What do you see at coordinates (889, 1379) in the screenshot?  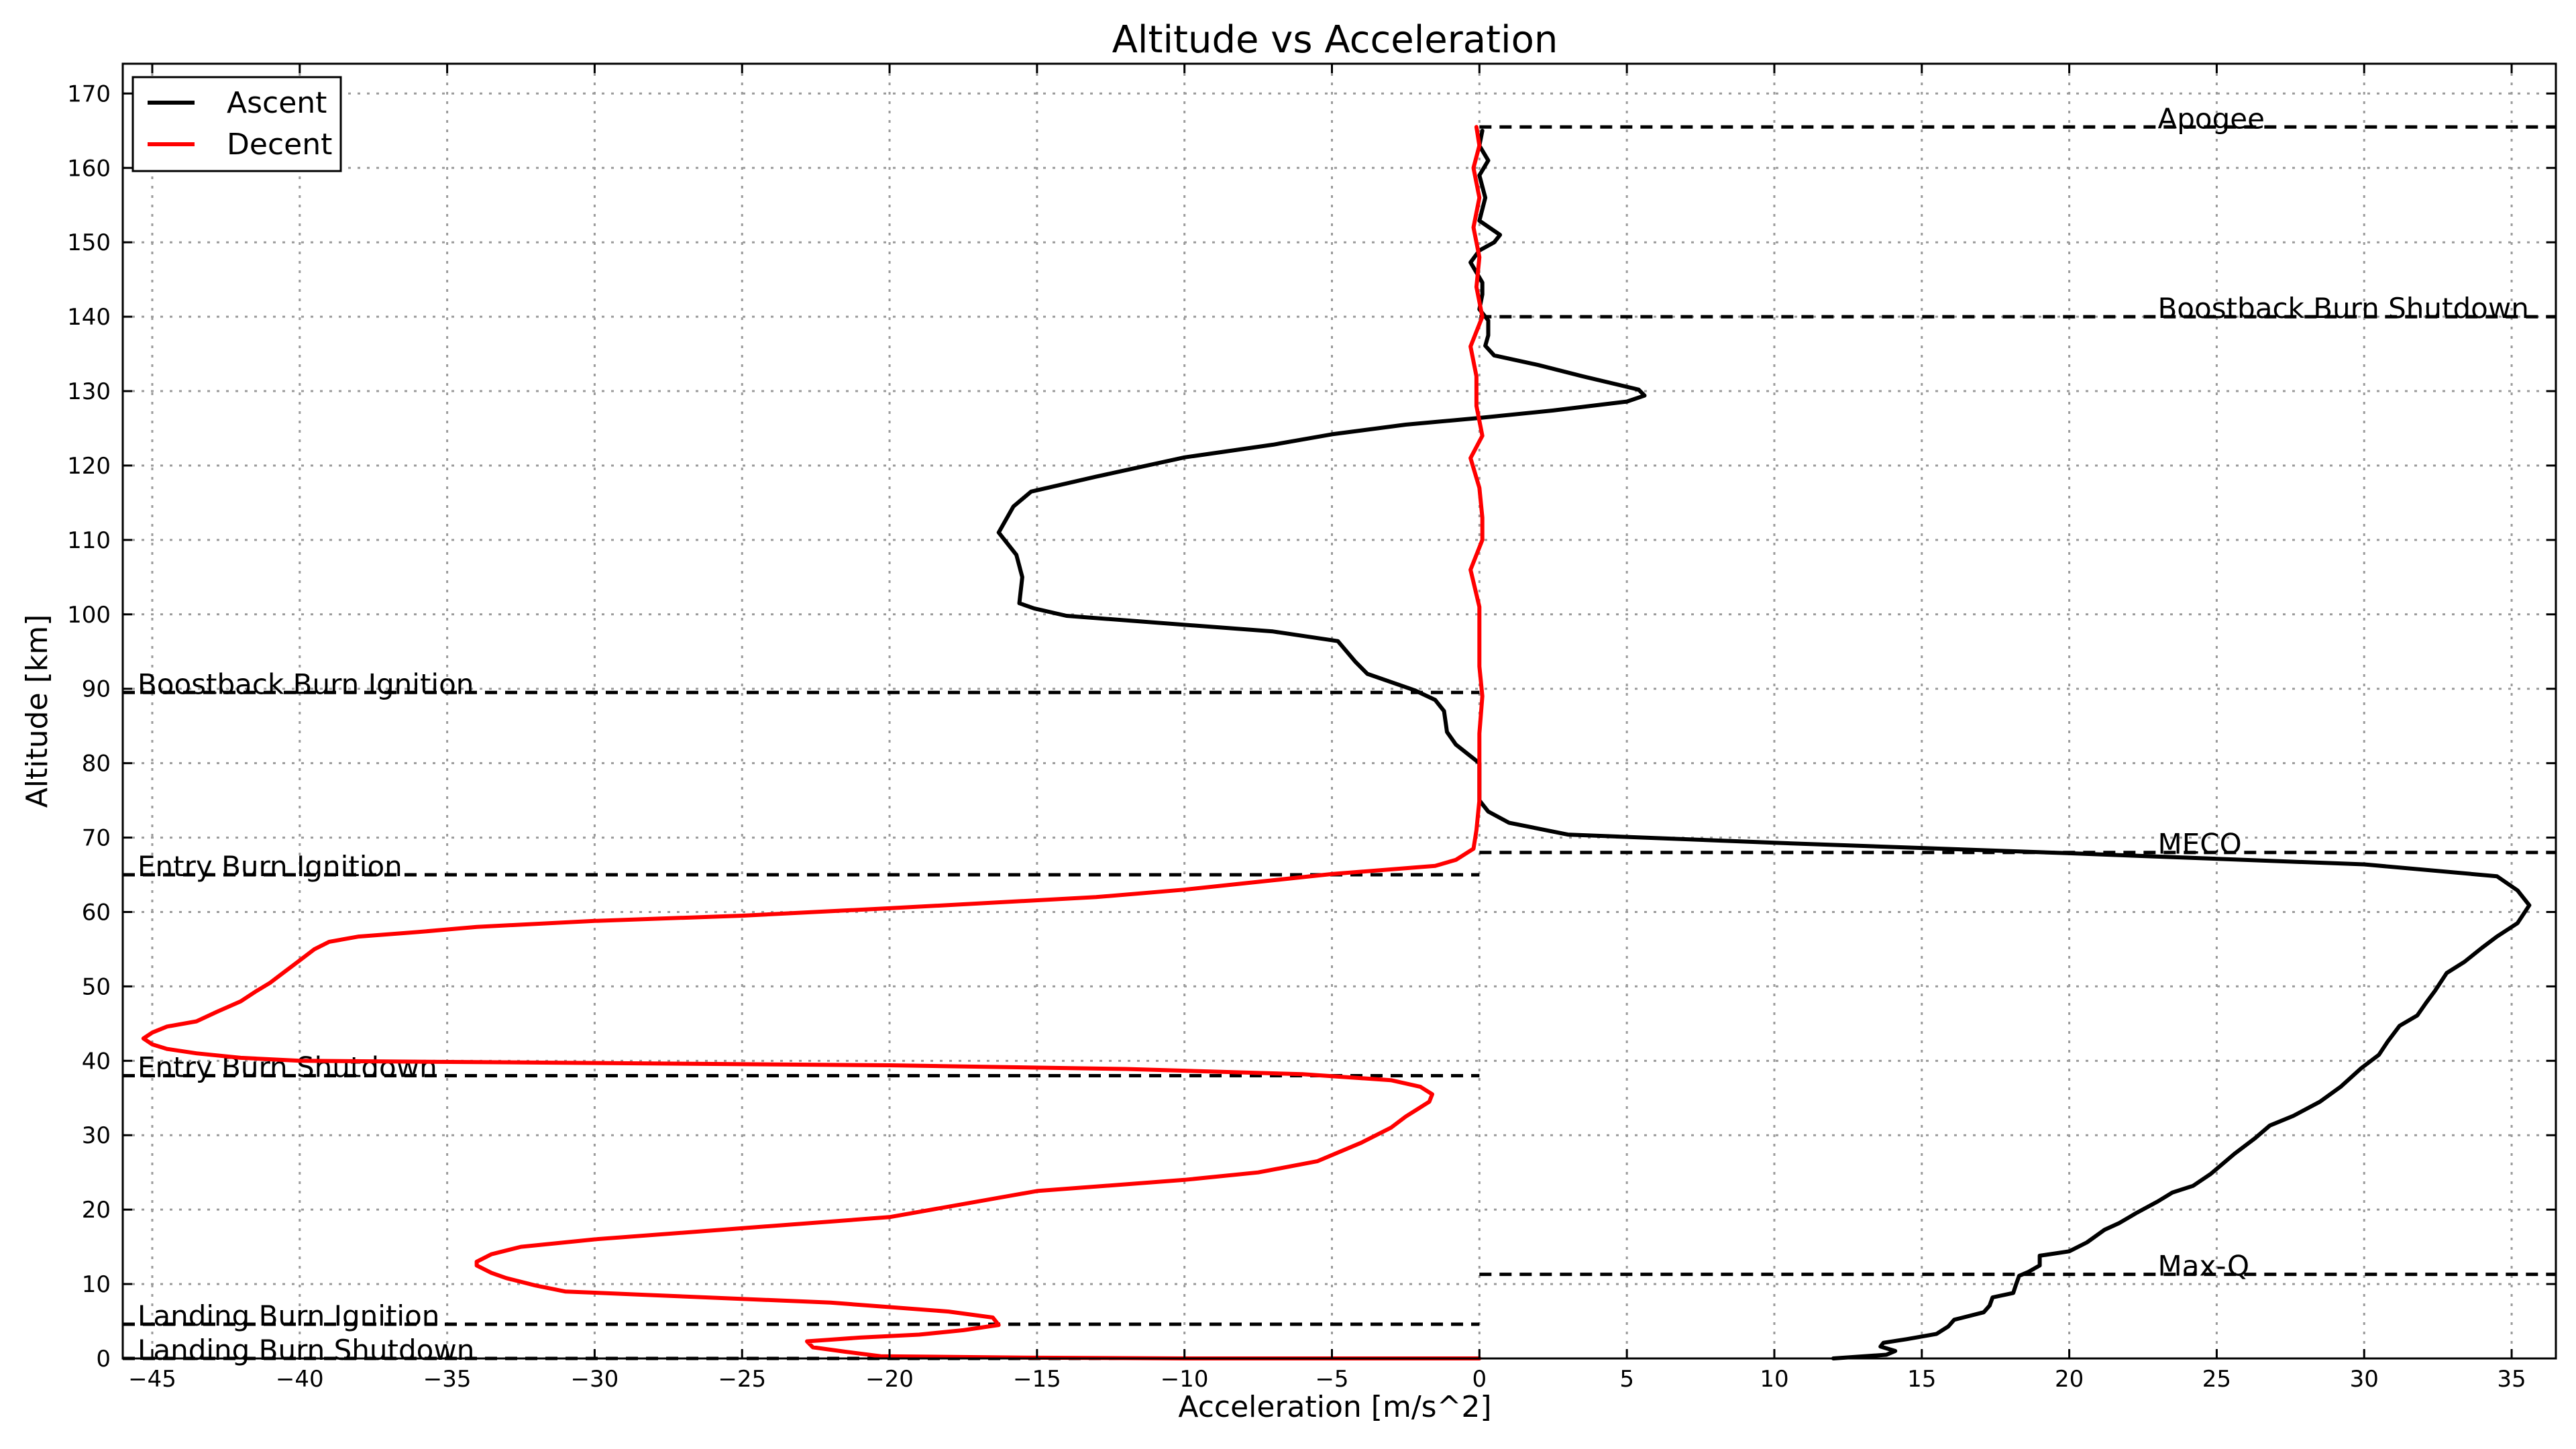 I see `x-tick-label: −20` at bounding box center [889, 1379].